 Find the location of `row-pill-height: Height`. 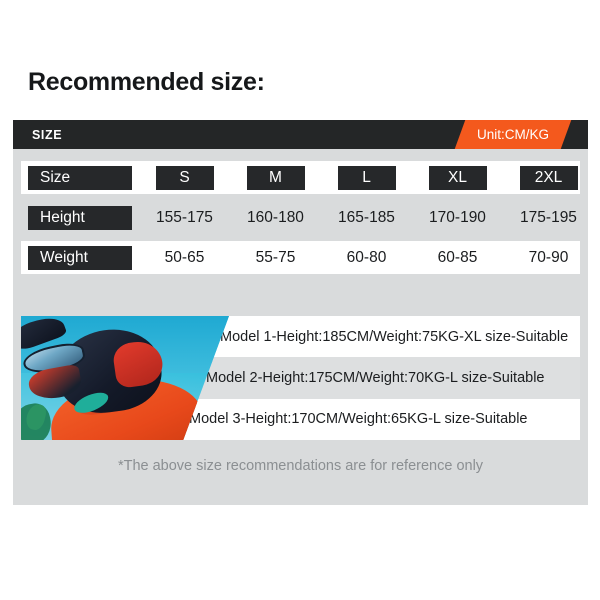

row-pill-height: Height is located at coordinates (80, 217).